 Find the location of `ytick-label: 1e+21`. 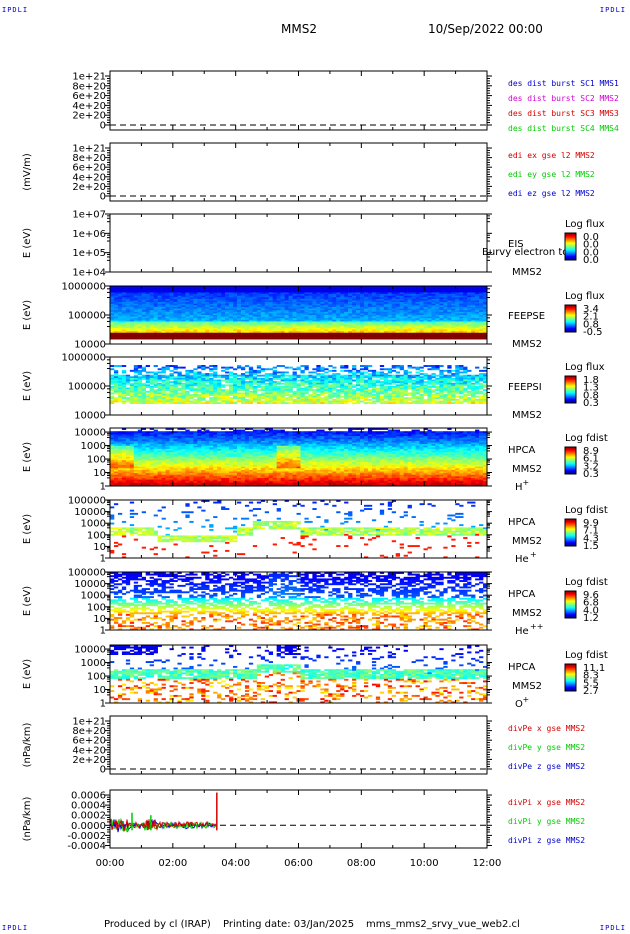

ytick-label: 1e+21 is located at coordinates (89, 77).